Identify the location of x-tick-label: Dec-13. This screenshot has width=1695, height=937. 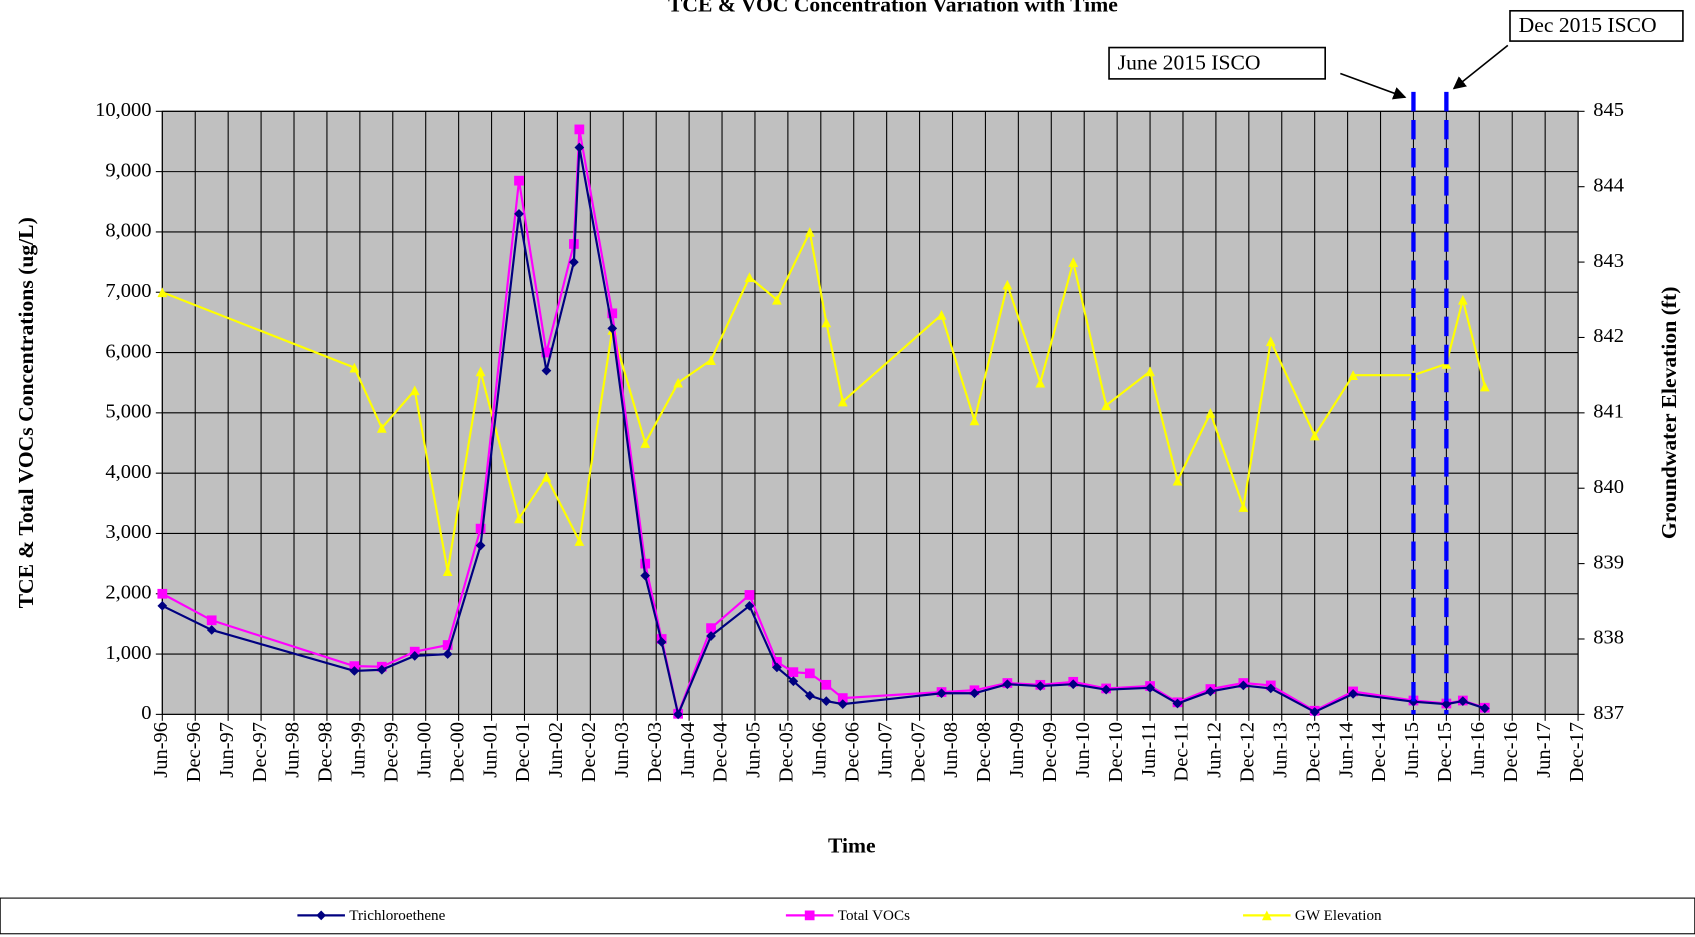
(1313, 752).